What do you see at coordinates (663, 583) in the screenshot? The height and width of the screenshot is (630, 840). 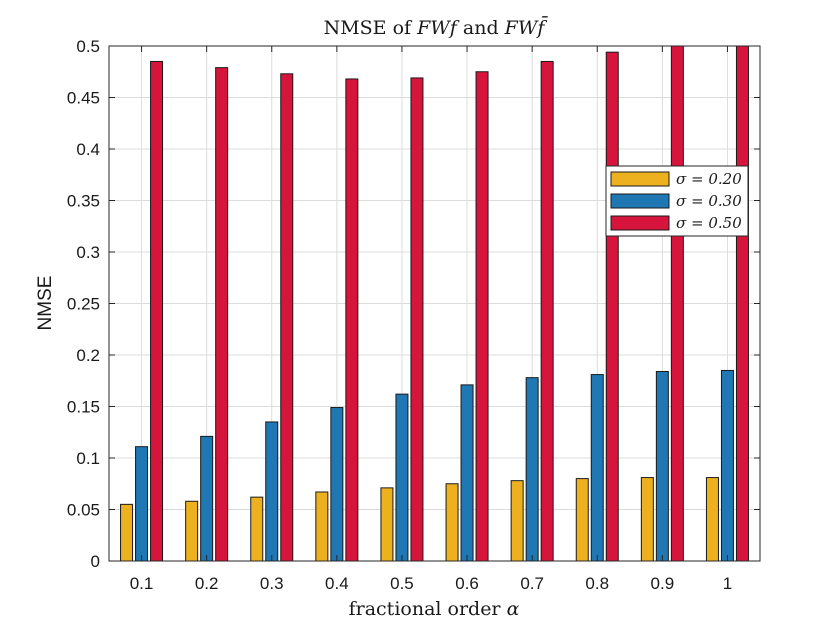 I see `x-tick-label: 0.9` at bounding box center [663, 583].